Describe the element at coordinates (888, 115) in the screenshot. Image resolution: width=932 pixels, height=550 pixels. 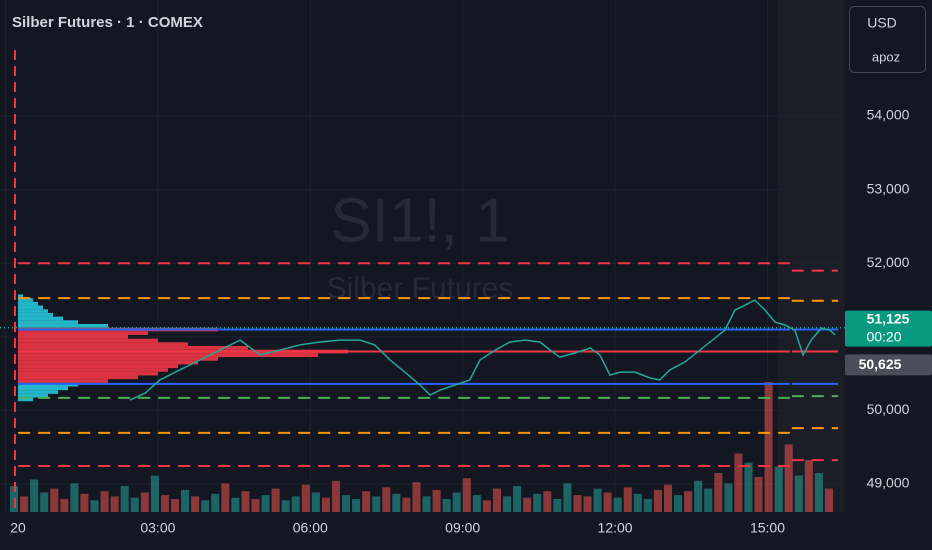
I see `y-tick-label: 54,000` at that location.